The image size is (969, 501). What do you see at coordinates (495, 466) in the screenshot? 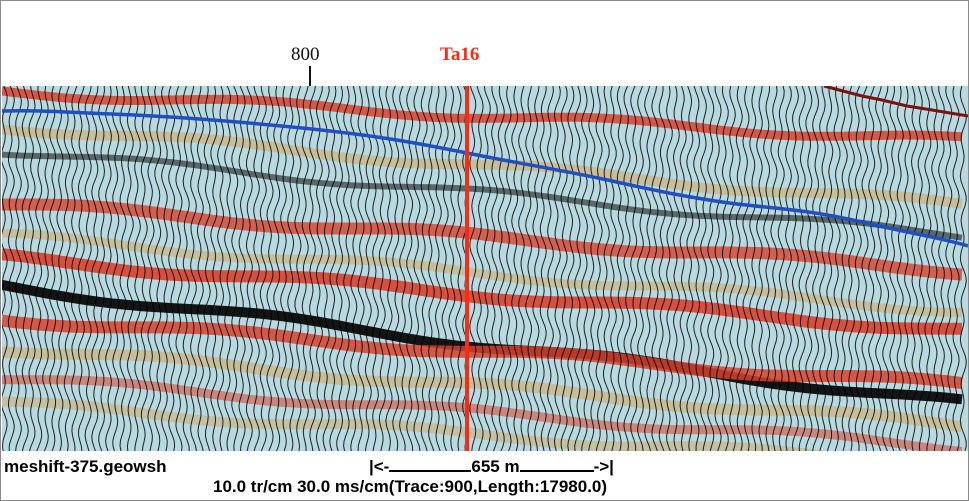
I see `scale-value: 655 m` at bounding box center [495, 466].